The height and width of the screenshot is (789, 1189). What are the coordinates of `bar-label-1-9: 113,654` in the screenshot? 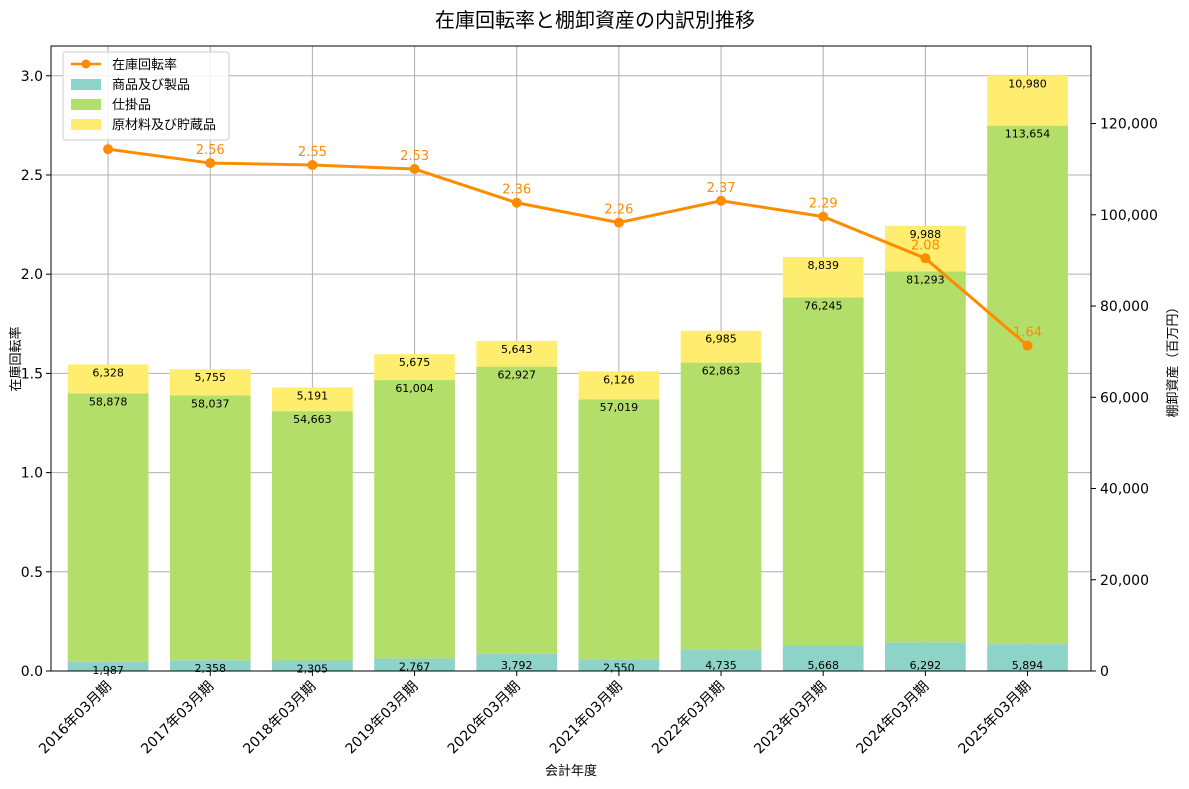 It's located at (1028, 134).